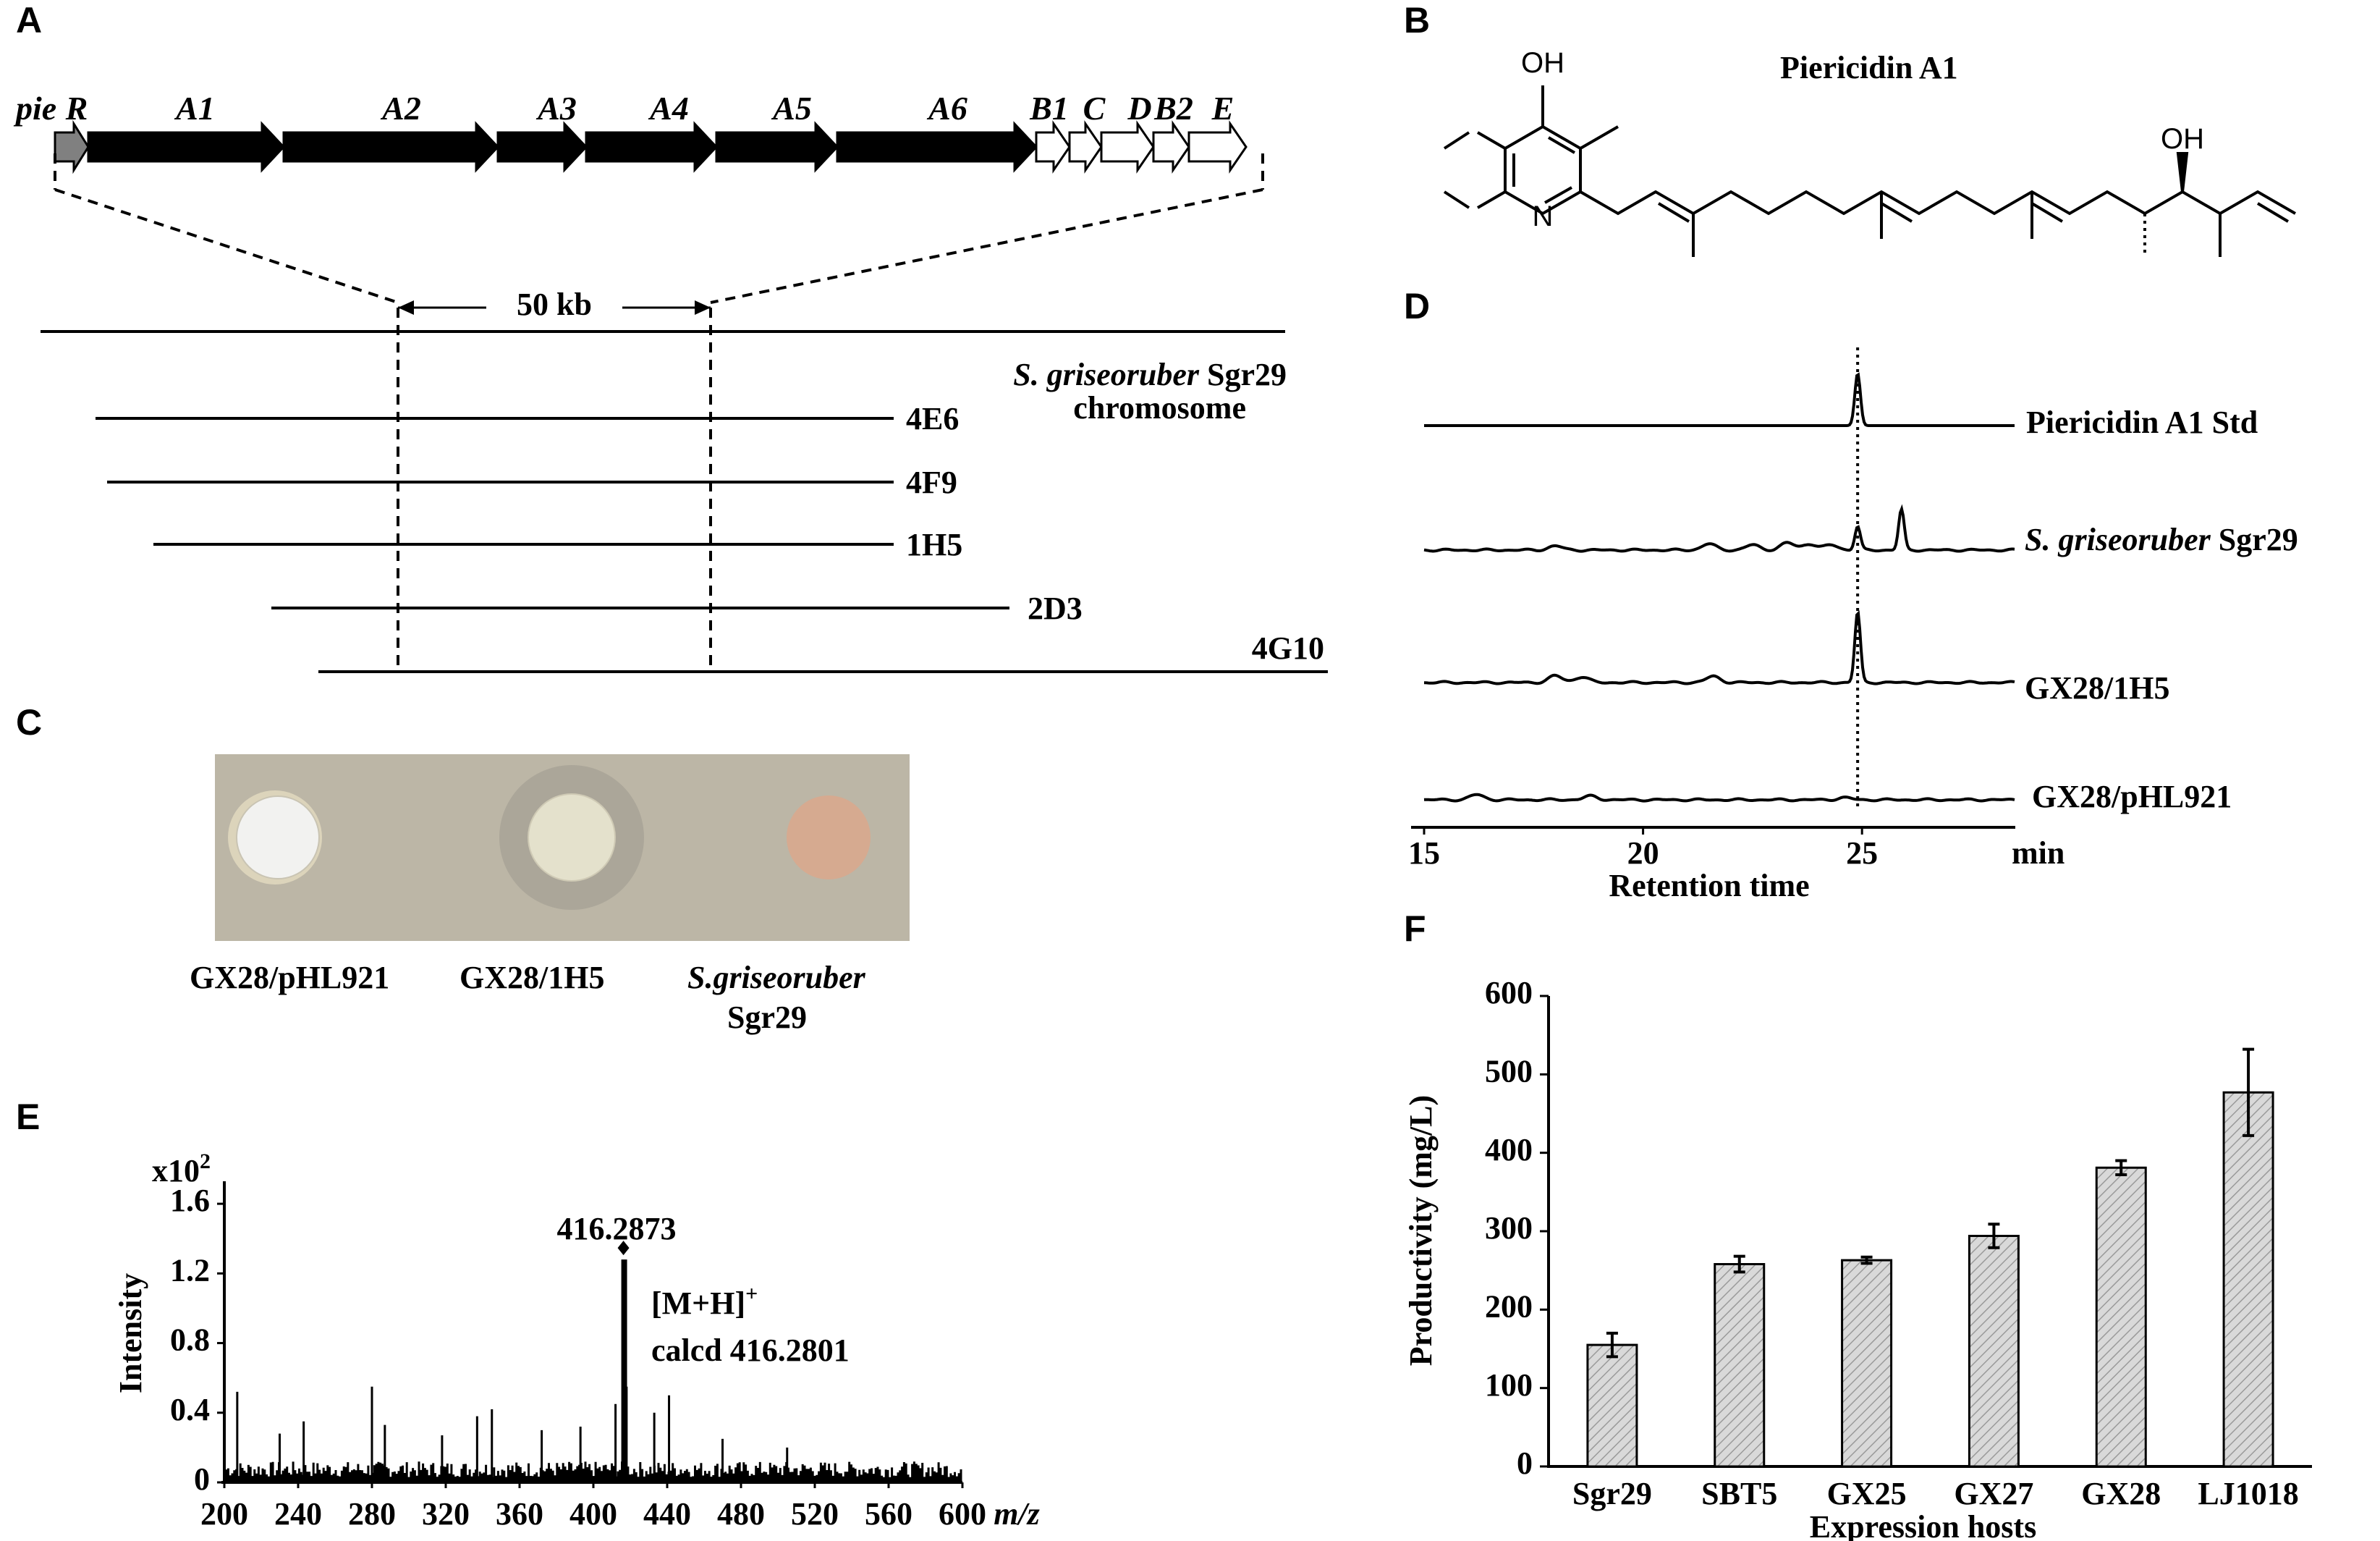 Image resolution: width=2380 pixels, height=1541 pixels. Describe the element at coordinates (72, 147) in the screenshot. I see `gene-arrow-r` at that location.